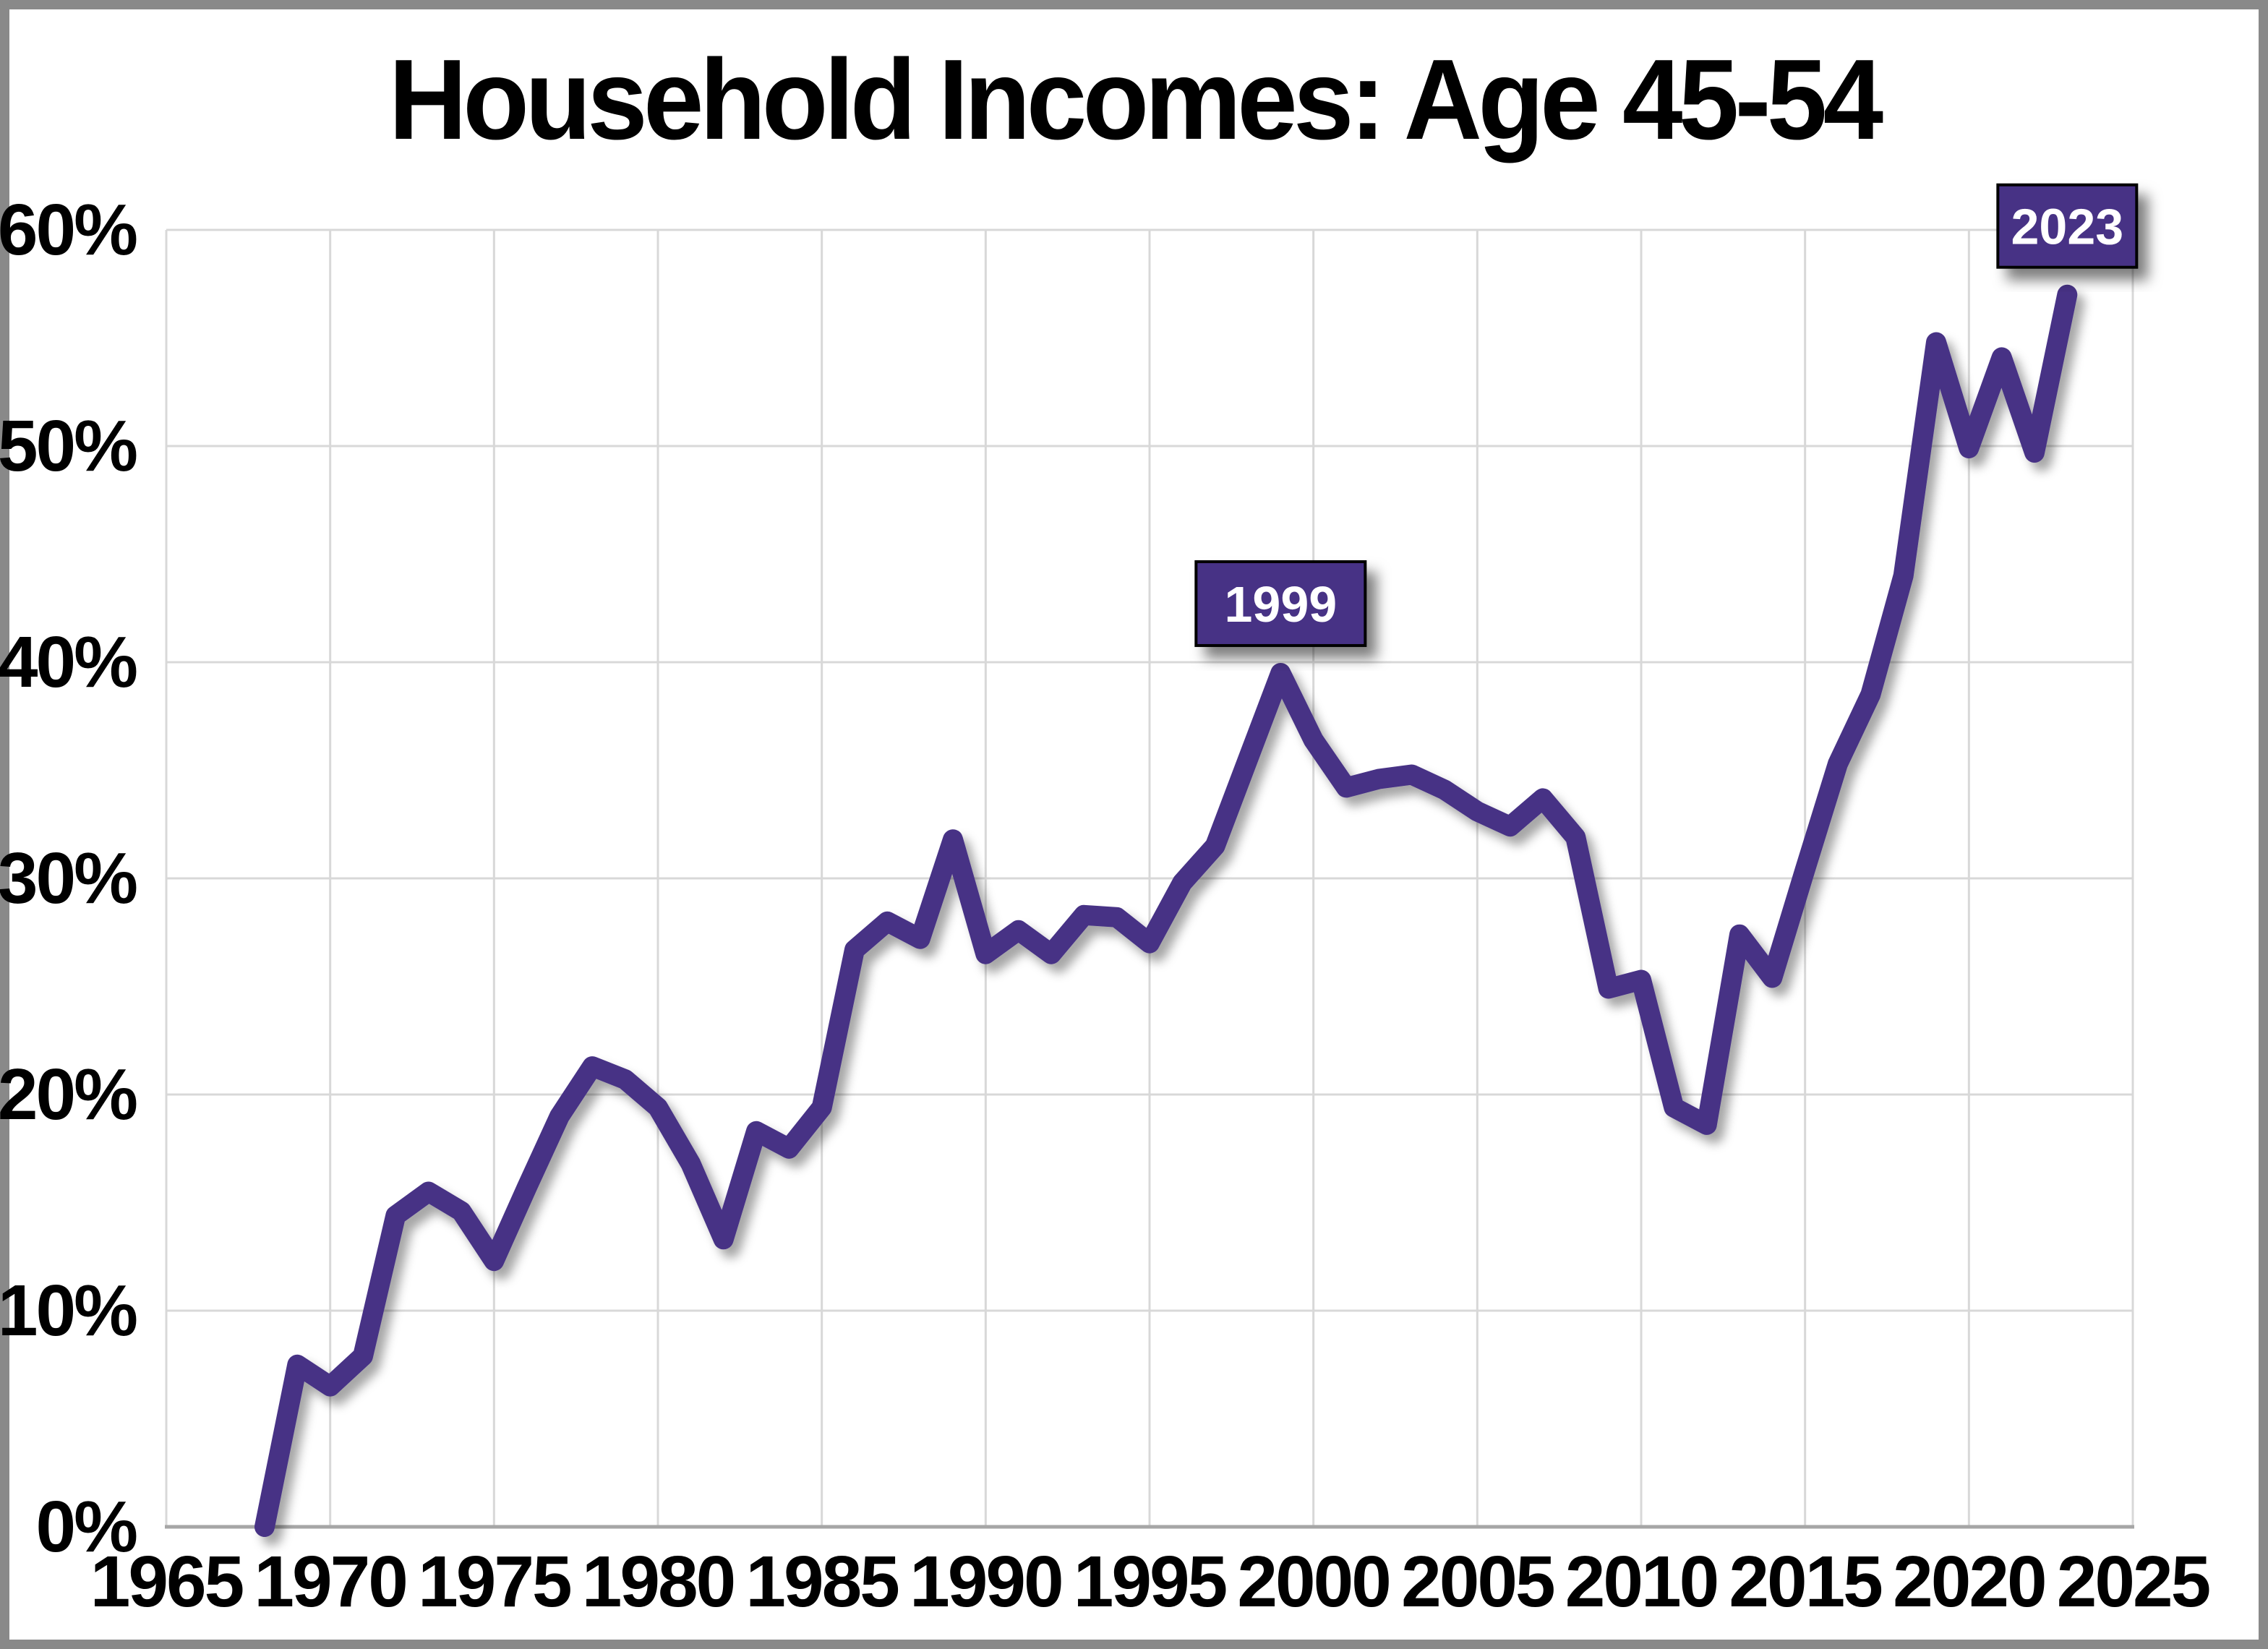 This screenshot has width=2268, height=1649. Describe the element at coordinates (821, 1581) in the screenshot. I see `x-tick-label-1985: 1985` at that location.